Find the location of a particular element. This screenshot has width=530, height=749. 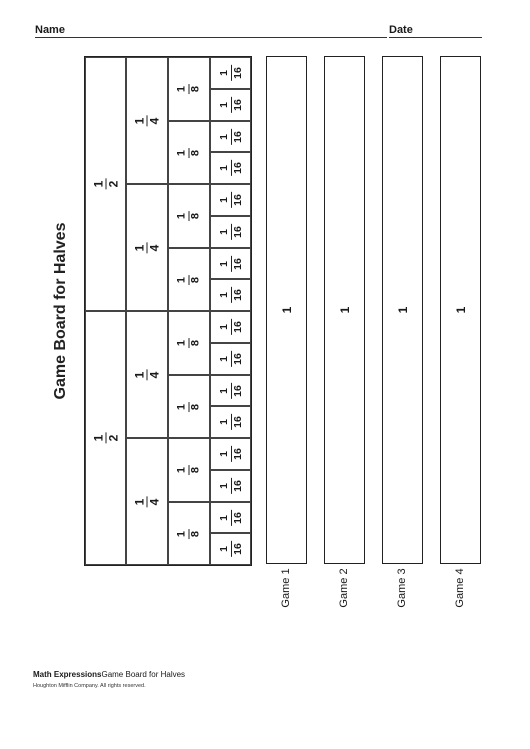

game-2-label: Game 2 is located at coordinates (344, 588).